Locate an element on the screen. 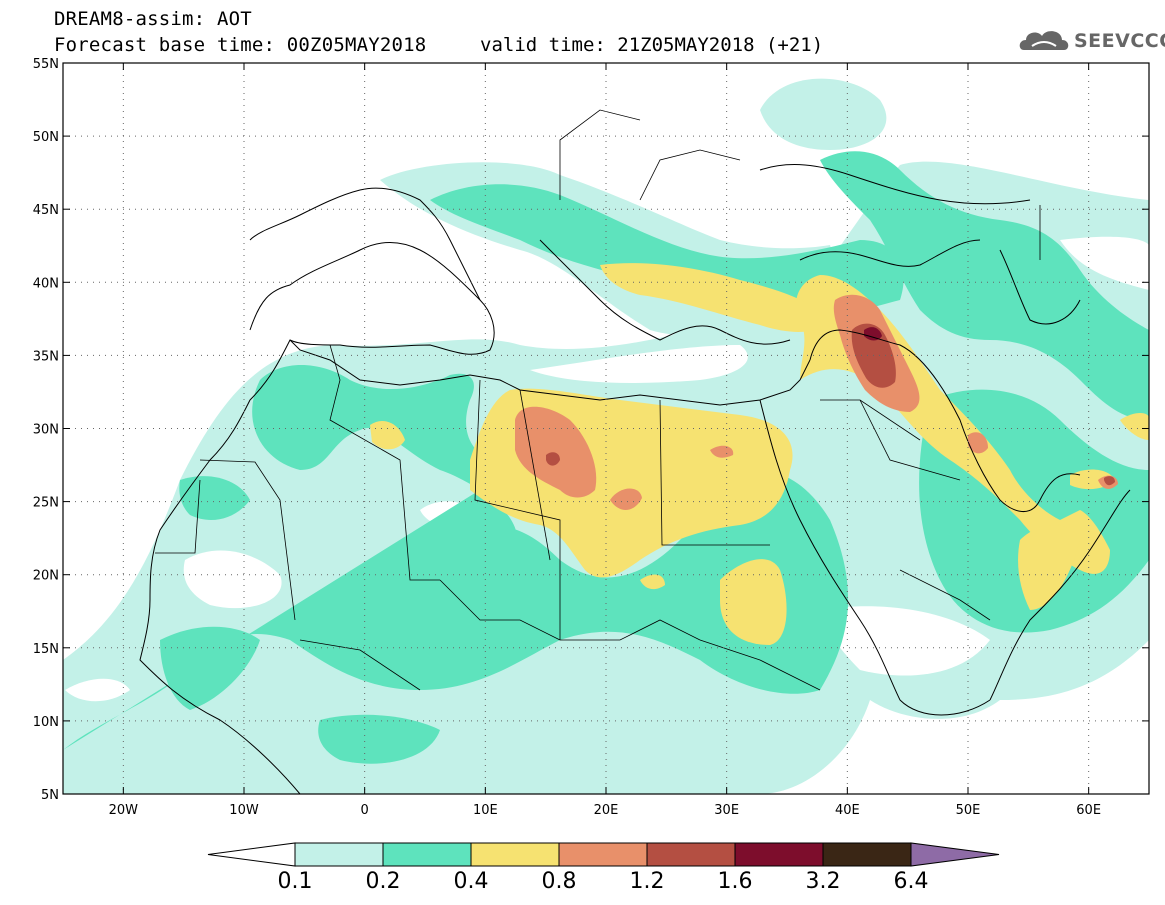 This screenshot has width=1165, height=905. lat-tick-label: 55N is located at coordinates (46, 64).